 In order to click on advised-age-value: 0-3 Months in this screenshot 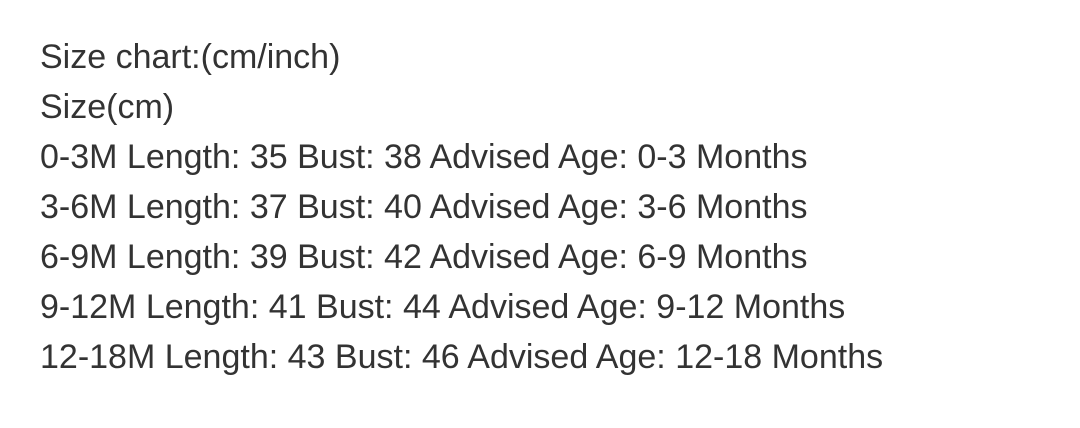, I will do `click(722, 157)`.